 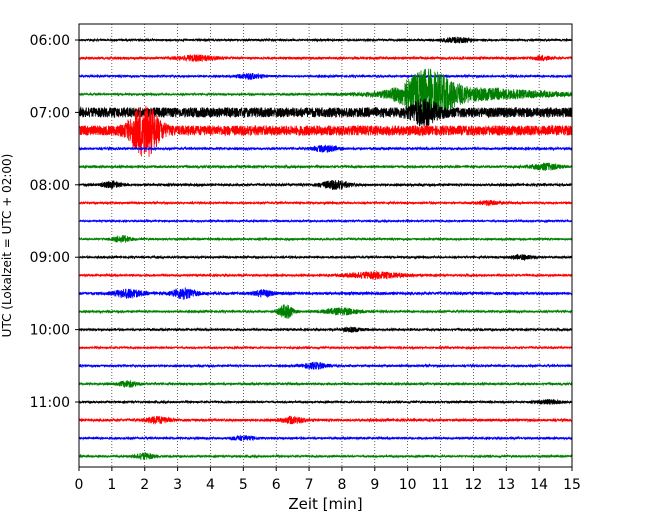 I want to click on y-axis-ticks: 06:00 07:00 08:00 09:00 10:00 11:00, so click(x=54, y=222).